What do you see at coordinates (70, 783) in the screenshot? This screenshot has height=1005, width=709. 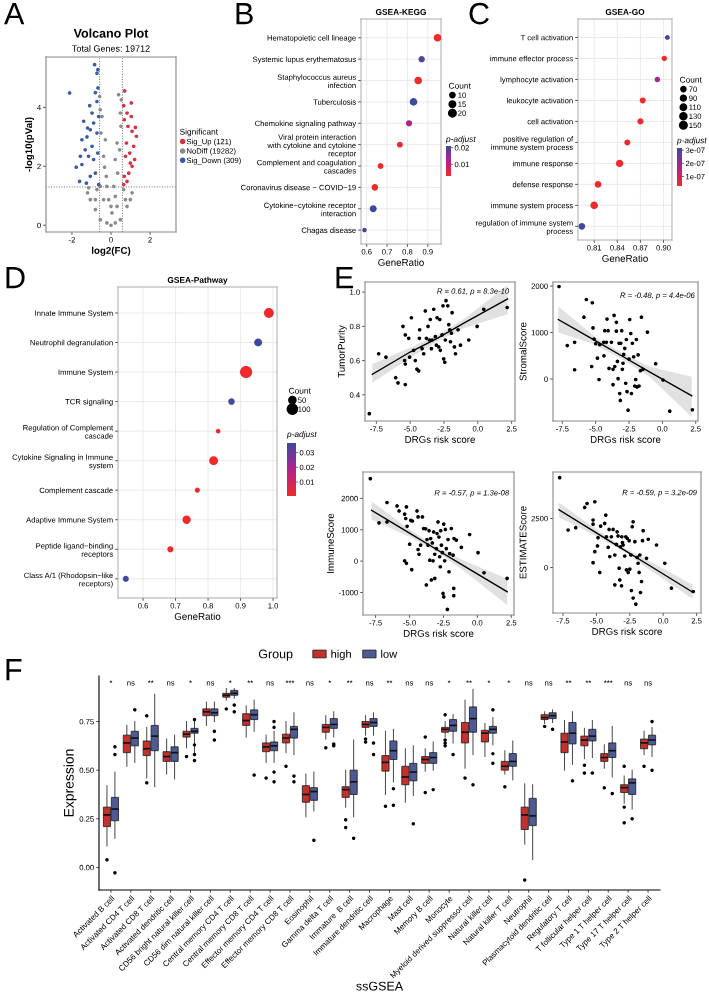 I see `y-axis-title: Expression` at bounding box center [70, 783].